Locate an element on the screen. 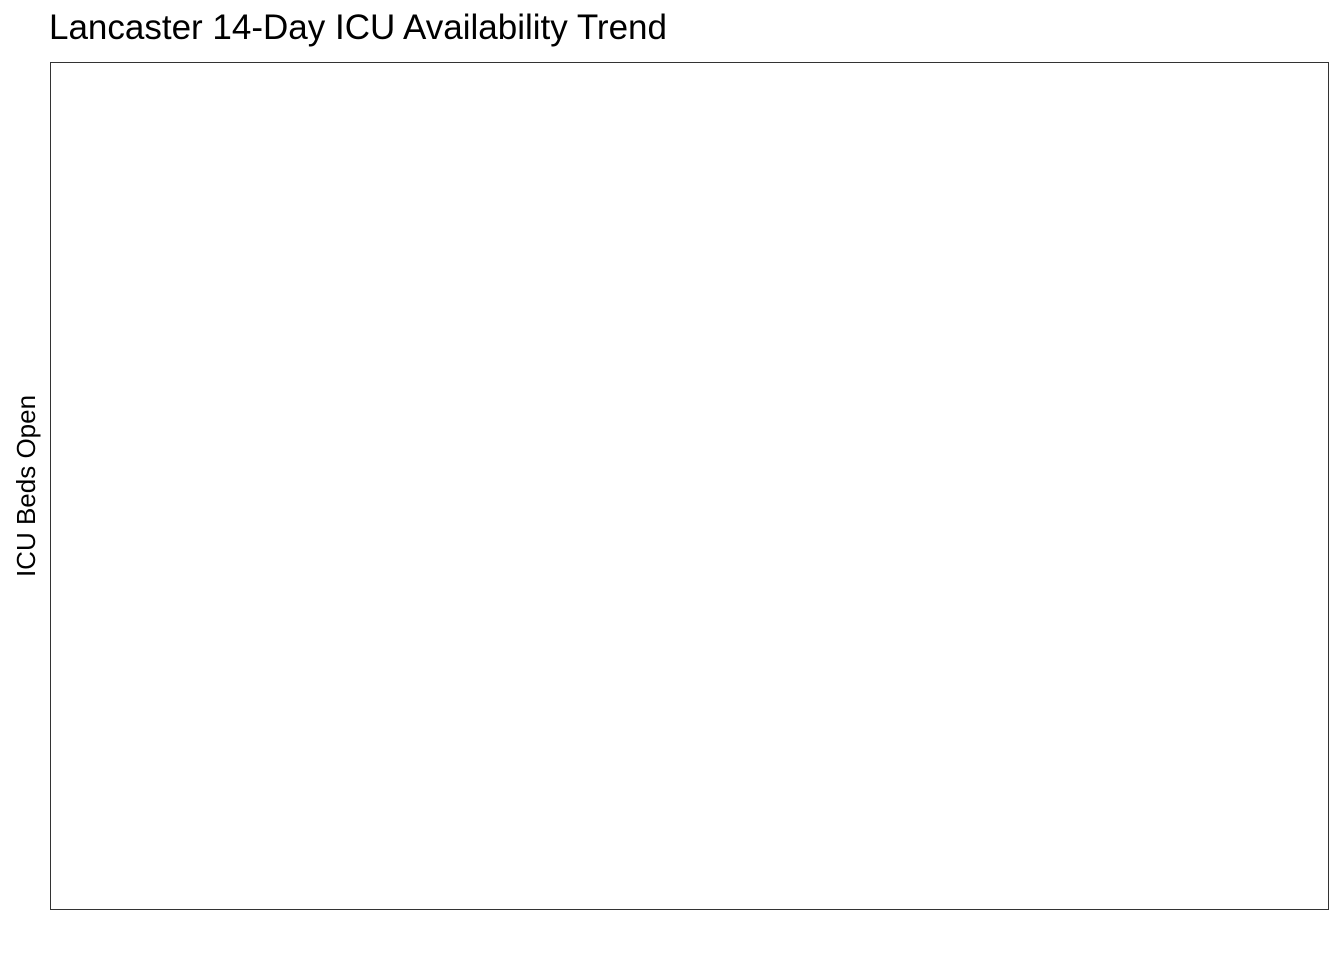 This screenshot has width=1344, height=960. y-axis-label: ICU Beds Open is located at coordinates (26, 486).